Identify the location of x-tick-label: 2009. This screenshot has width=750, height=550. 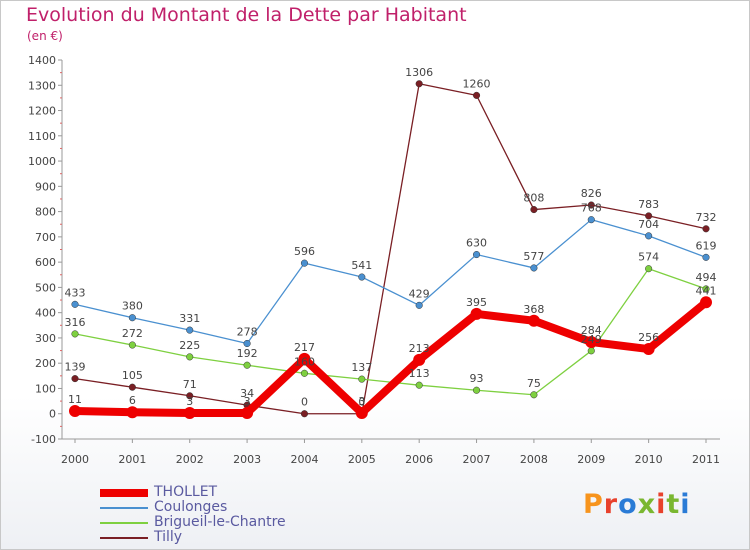
(591, 459).